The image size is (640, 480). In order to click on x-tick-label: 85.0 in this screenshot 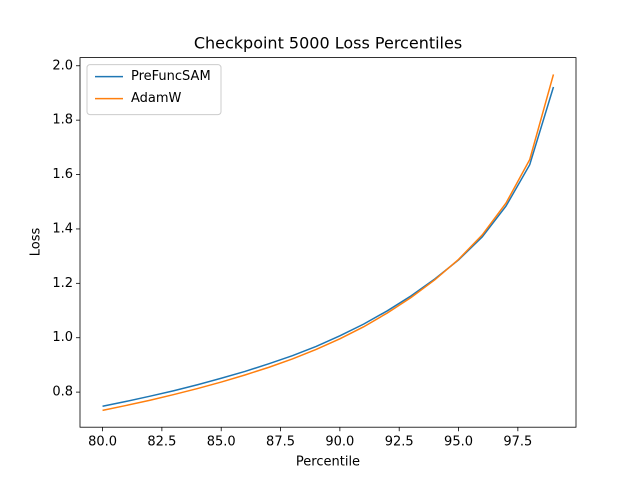, I will do `click(221, 442)`.